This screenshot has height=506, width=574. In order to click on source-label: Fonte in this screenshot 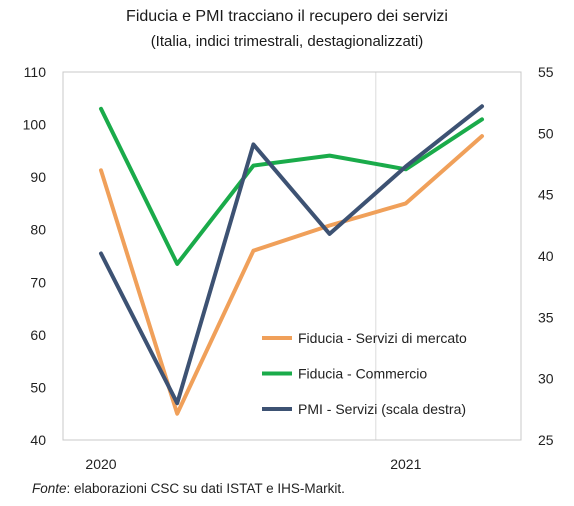, I will do `click(49, 488)`.